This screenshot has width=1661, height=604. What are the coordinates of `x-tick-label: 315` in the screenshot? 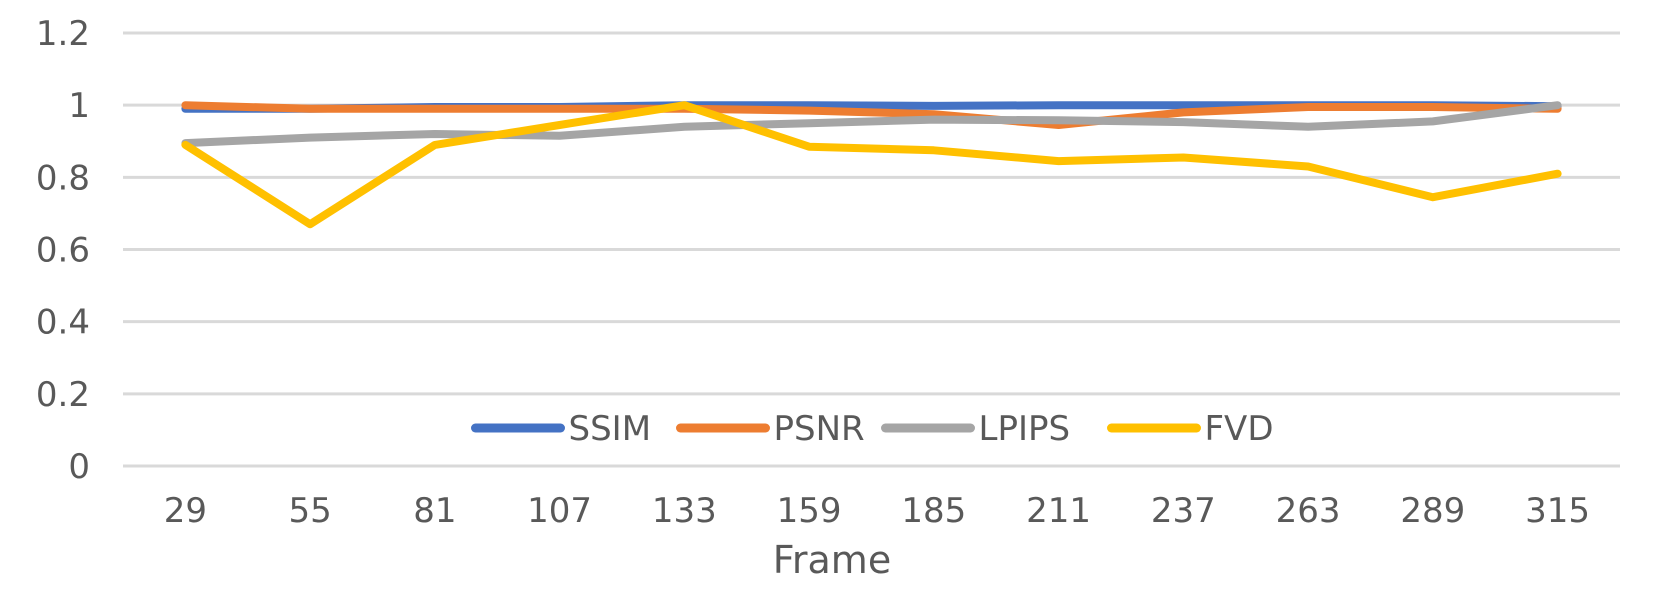 It's located at (1557, 511).